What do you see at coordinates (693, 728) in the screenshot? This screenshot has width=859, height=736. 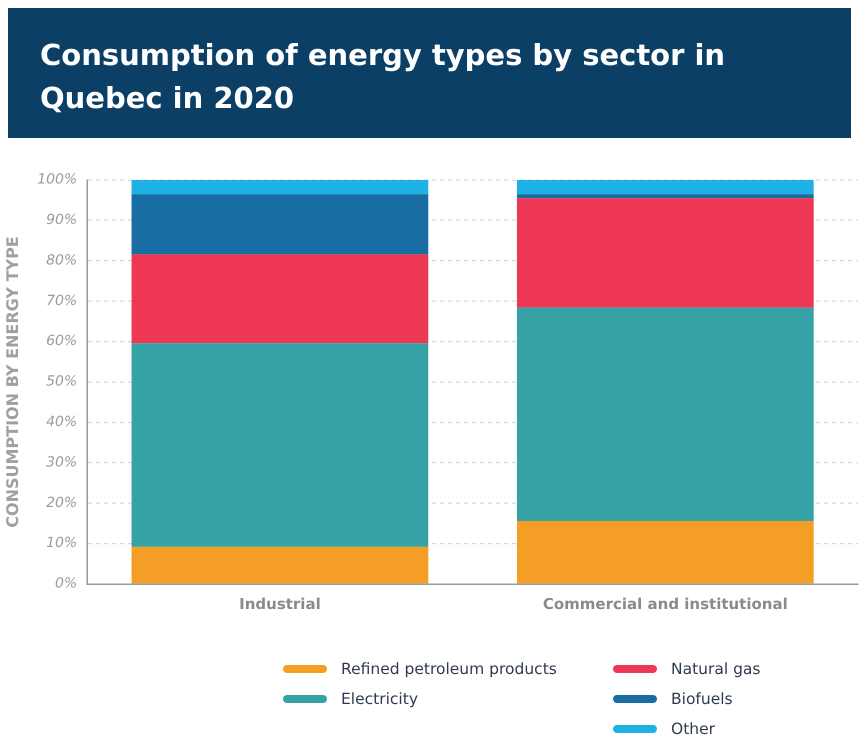 I see `legend-label: Other` at bounding box center [693, 728].